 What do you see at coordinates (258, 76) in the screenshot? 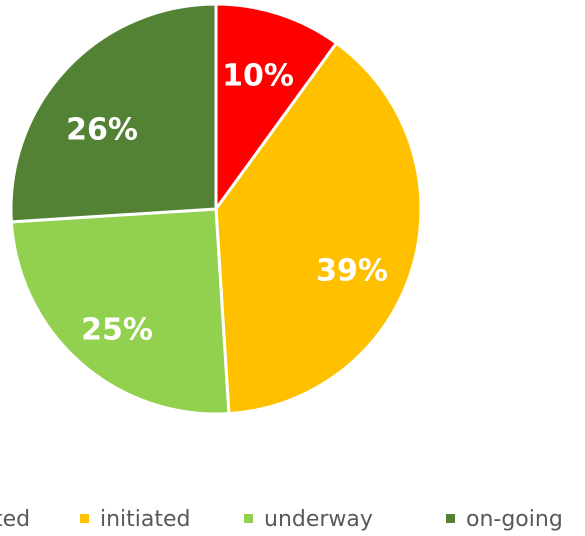
I see `slice-value-label: 10%` at bounding box center [258, 76].